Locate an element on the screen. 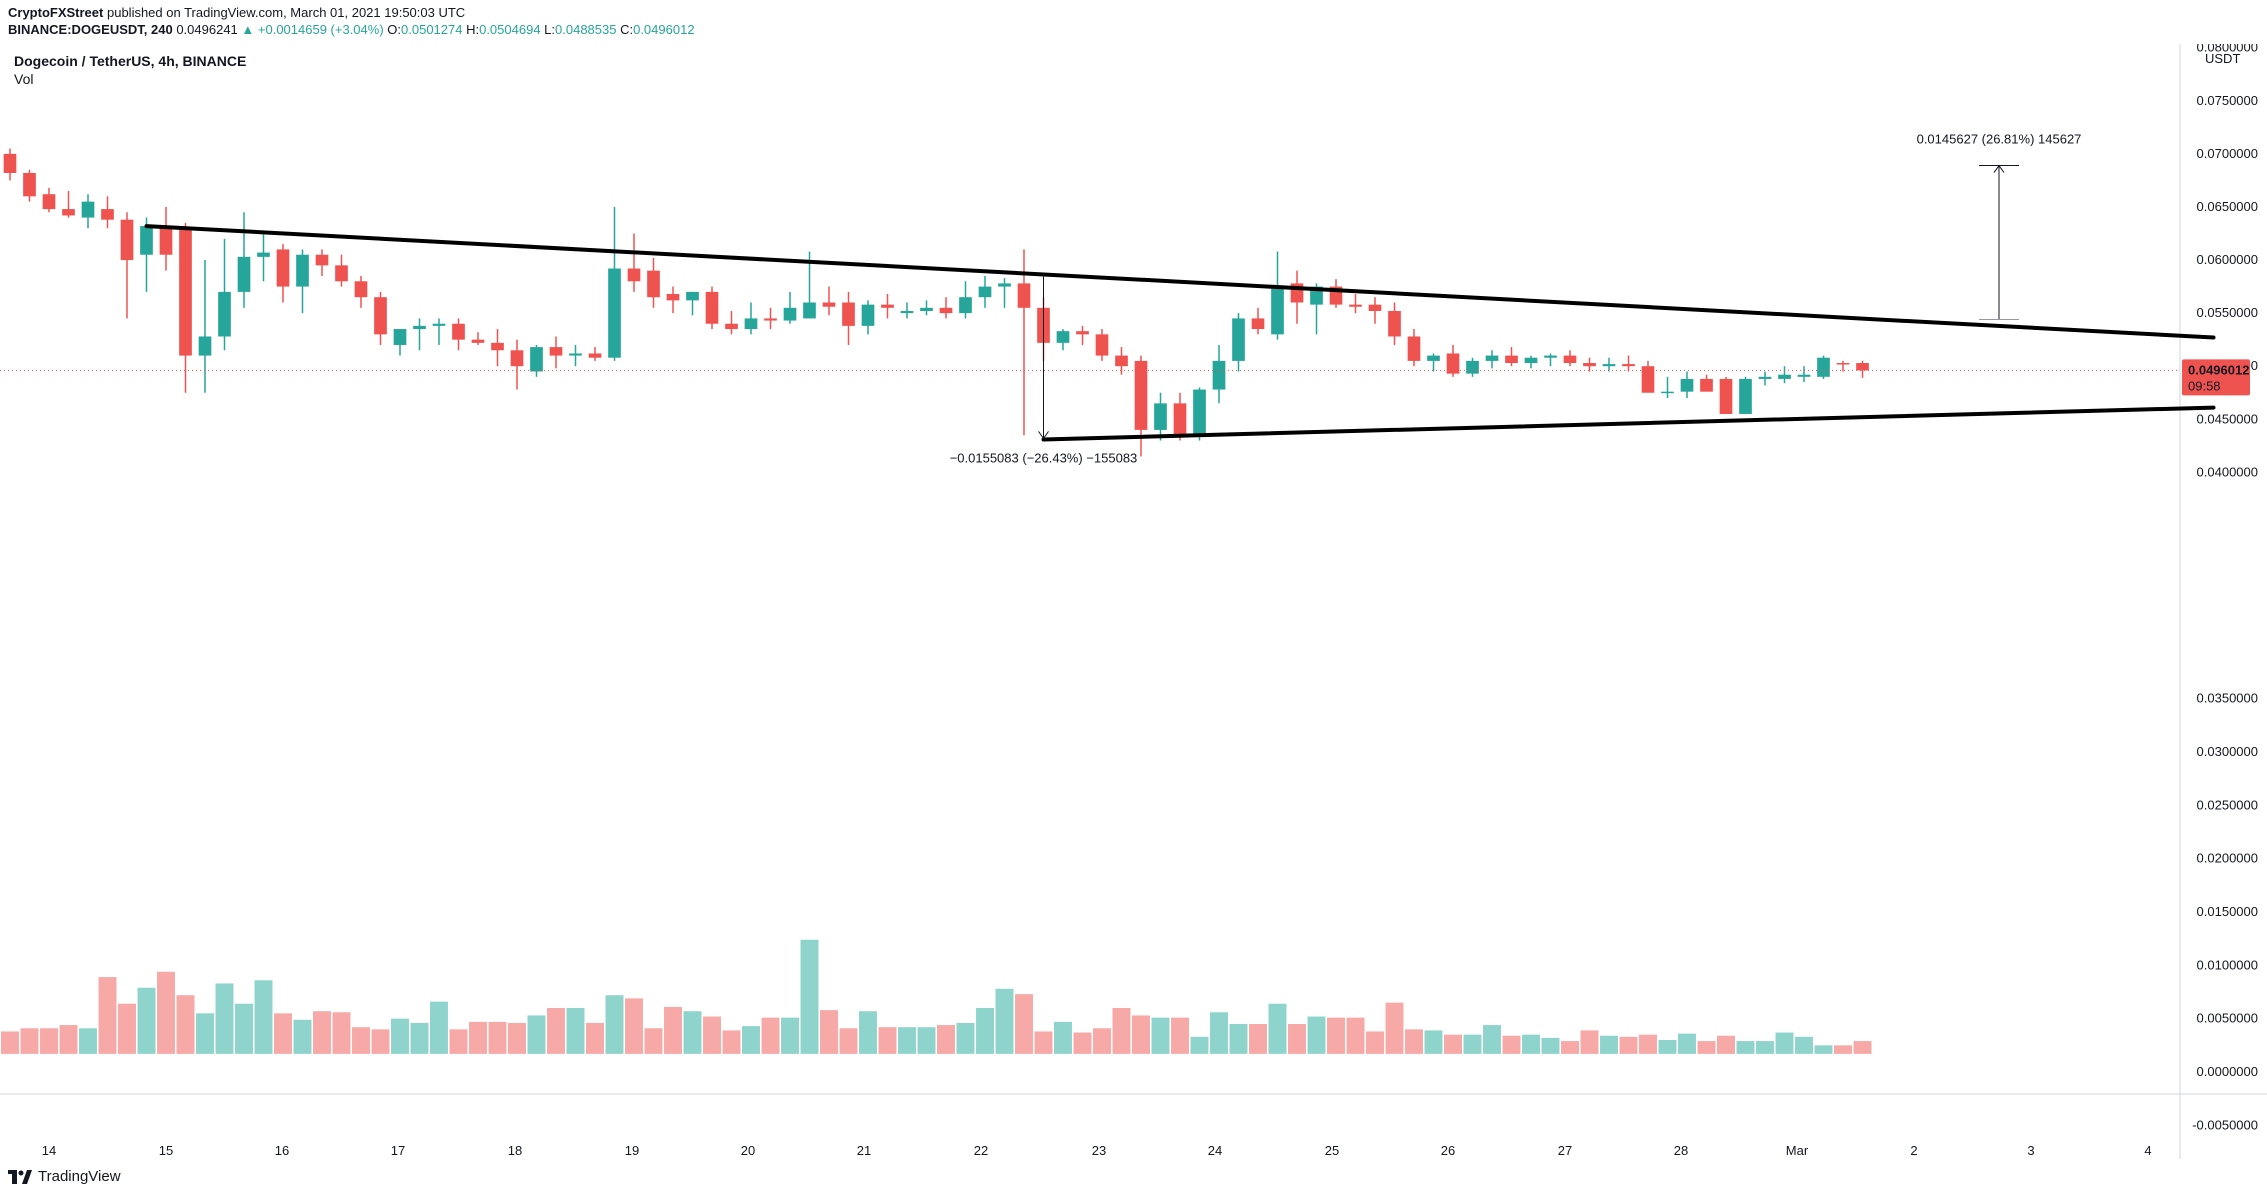 This screenshot has height=1200, width=2267. time-tick-label: 18 is located at coordinates (515, 1150).